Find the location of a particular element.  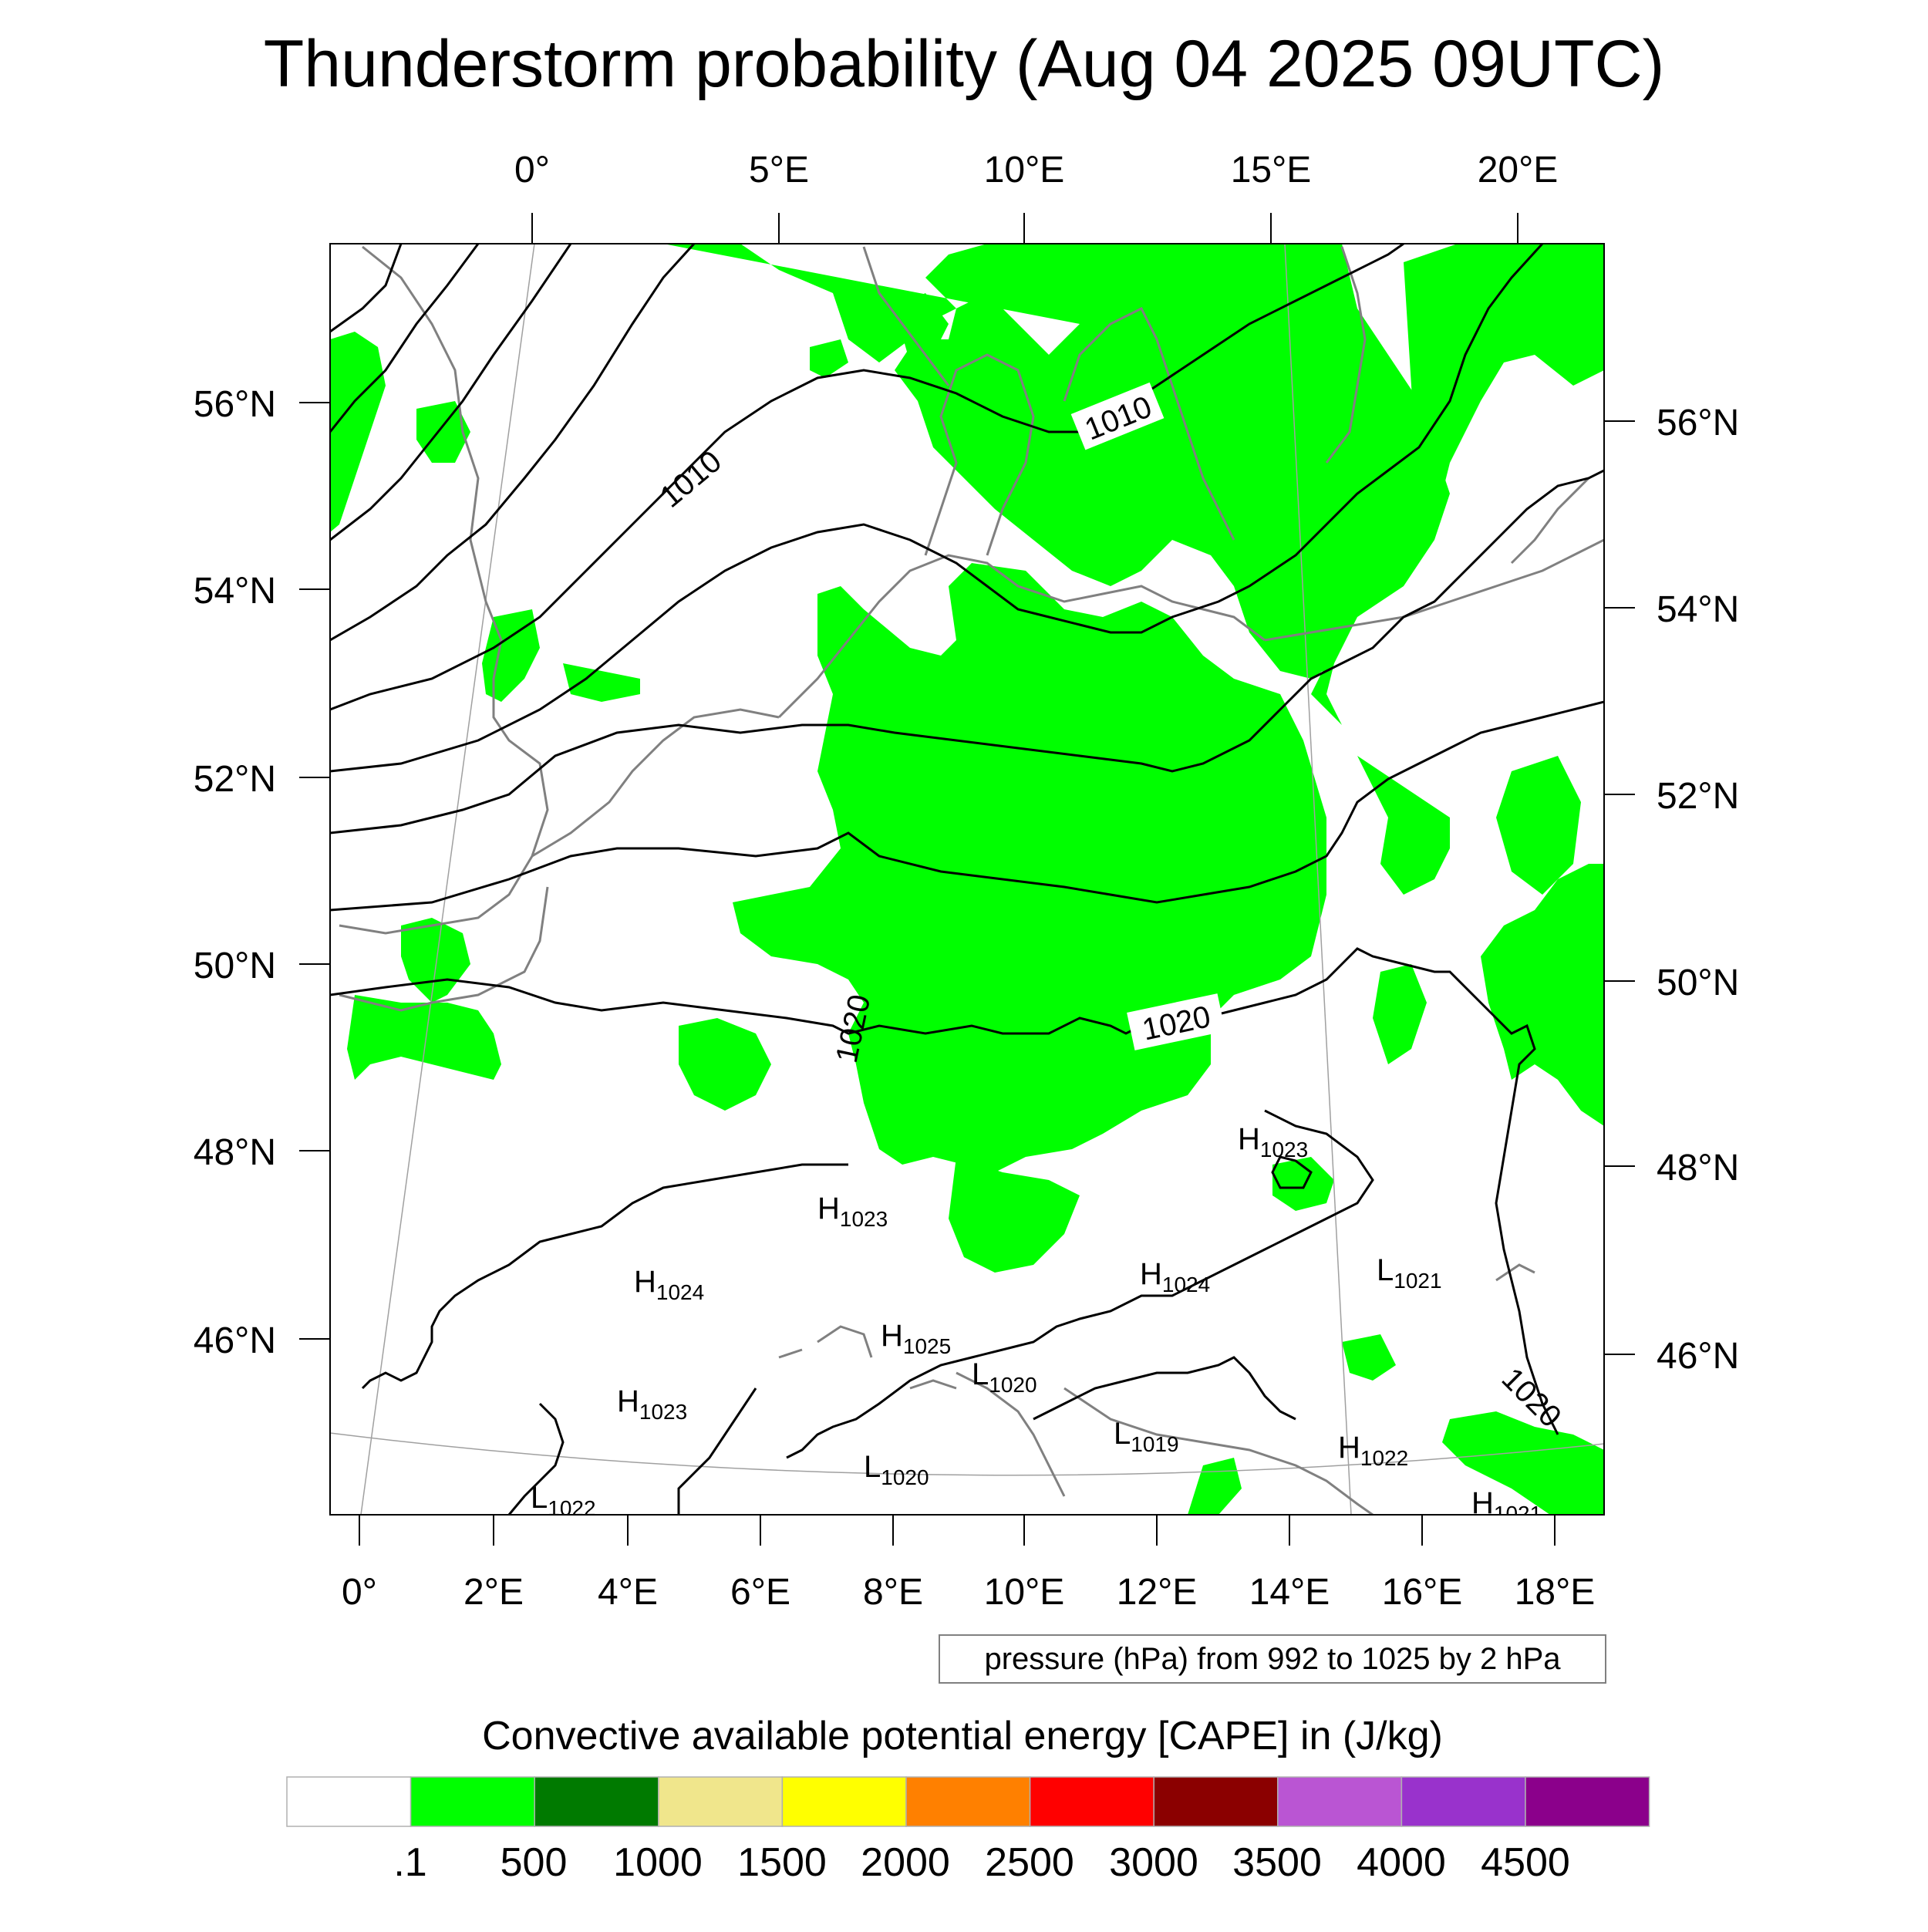

legend-tick-label: 4500 is located at coordinates (1525, 1862).